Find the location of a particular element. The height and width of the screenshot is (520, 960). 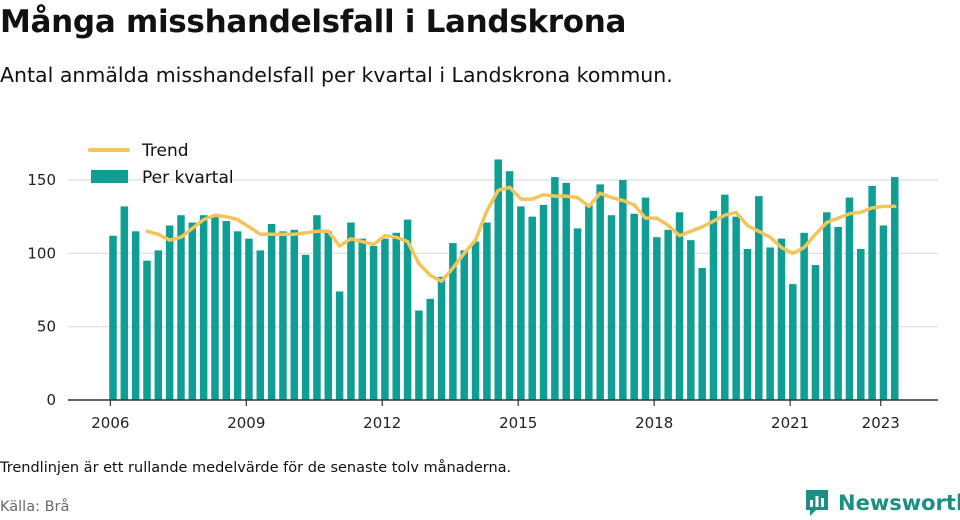

newsworthy-logo: Newsworthy is located at coordinates (882, 503).